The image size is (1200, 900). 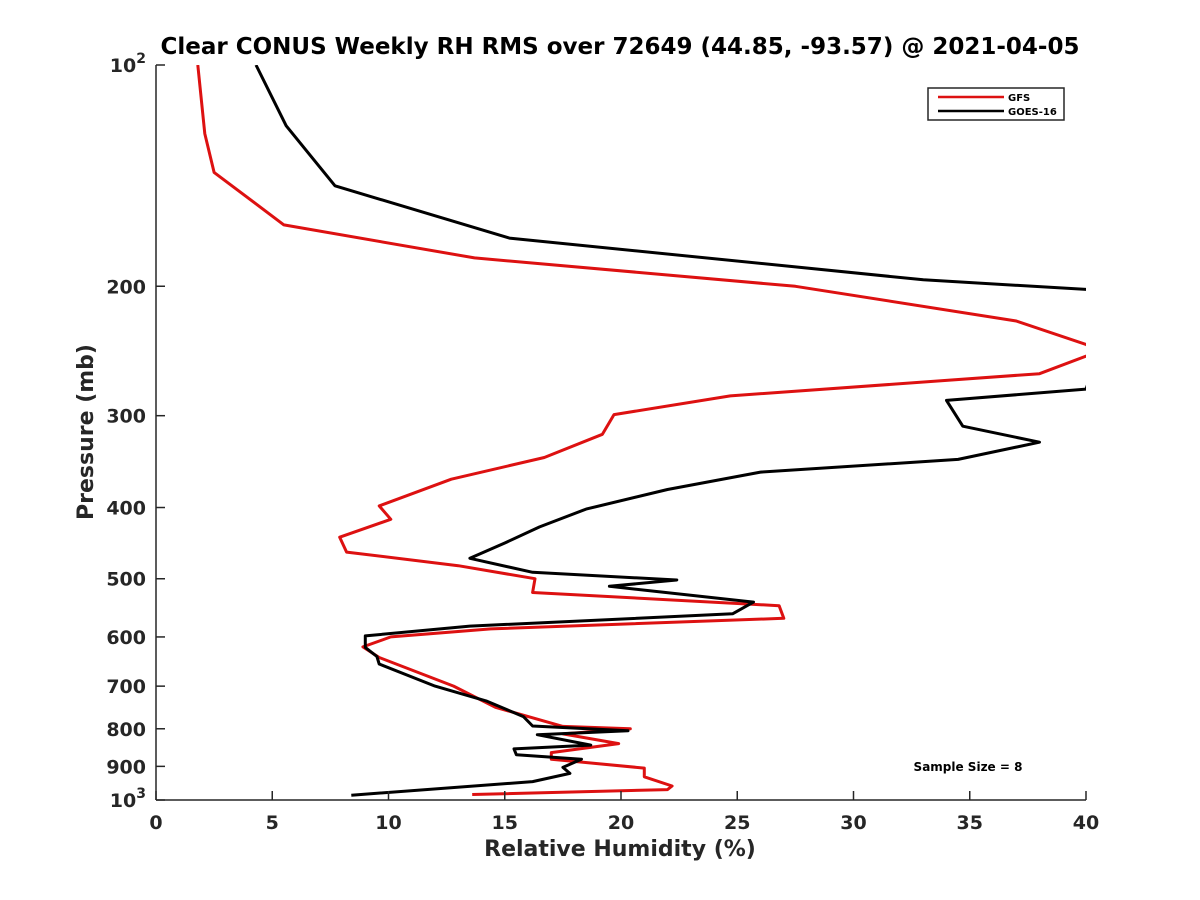 I want to click on y-tick-label: 900, so click(x=126, y=767).